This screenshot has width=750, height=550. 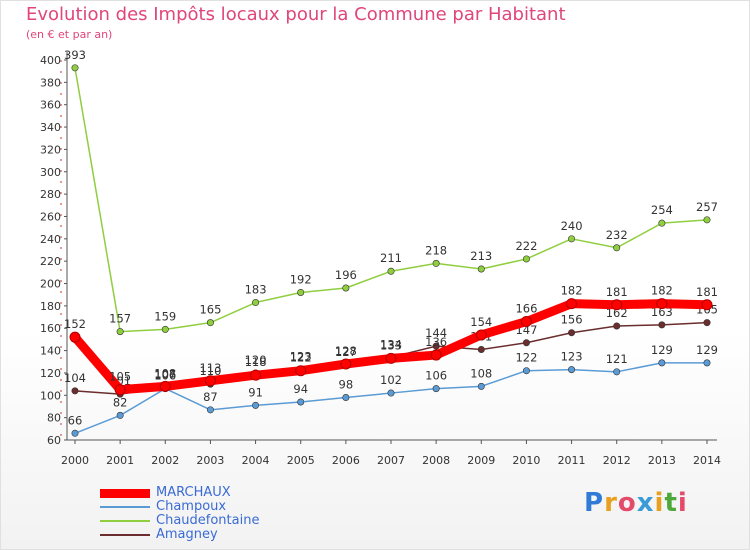 What do you see at coordinates (210, 368) in the screenshot?
I see `data-label-marchaux: 113` at bounding box center [210, 368].